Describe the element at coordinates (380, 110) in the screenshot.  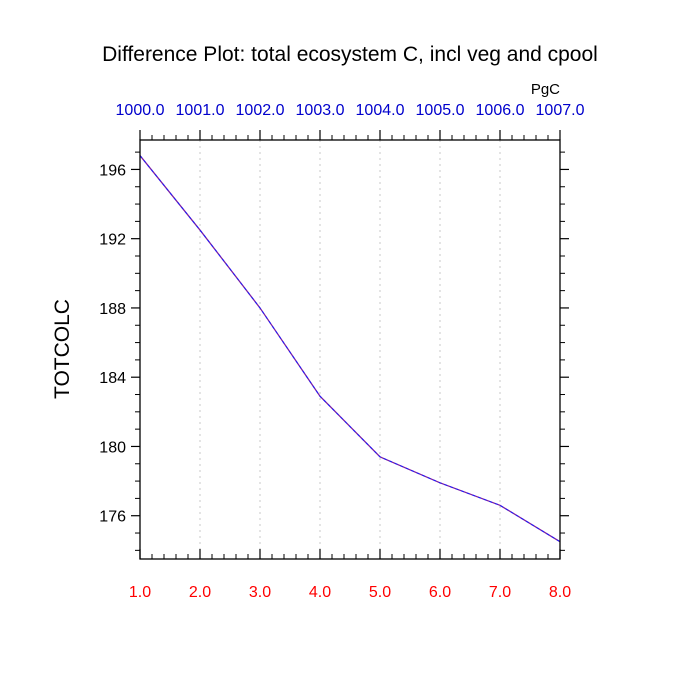
I see `top-tick-label: 1004.0` at that location.